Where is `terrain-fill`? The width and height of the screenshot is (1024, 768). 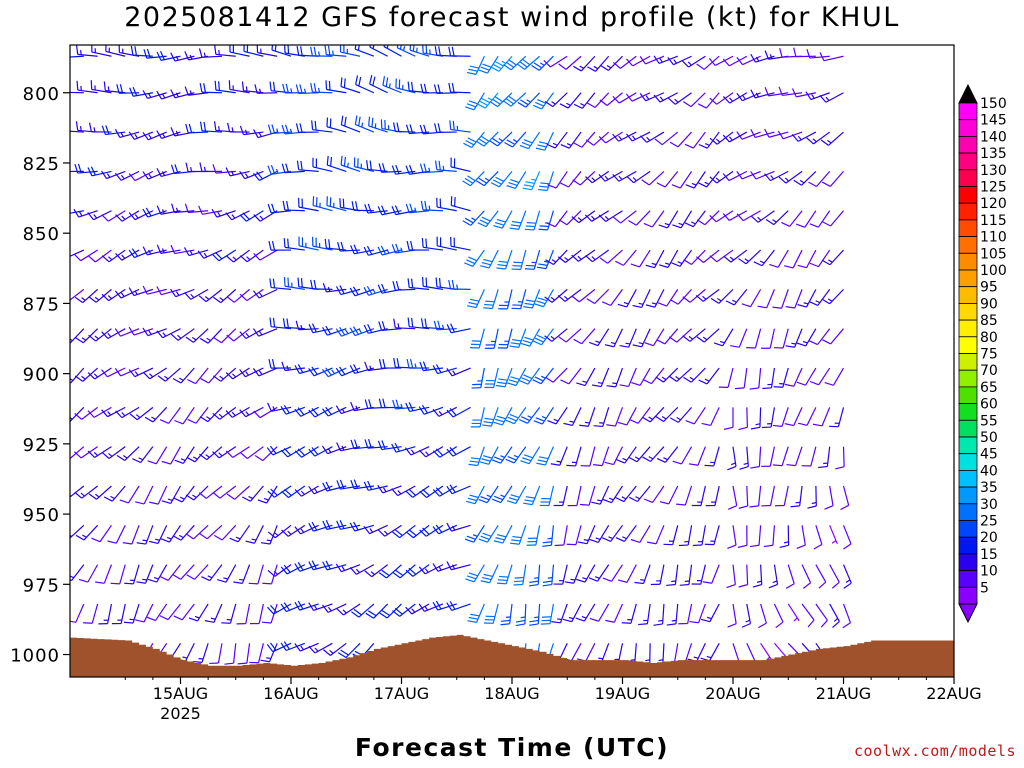
terrain-fill is located at coordinates (512, 655).